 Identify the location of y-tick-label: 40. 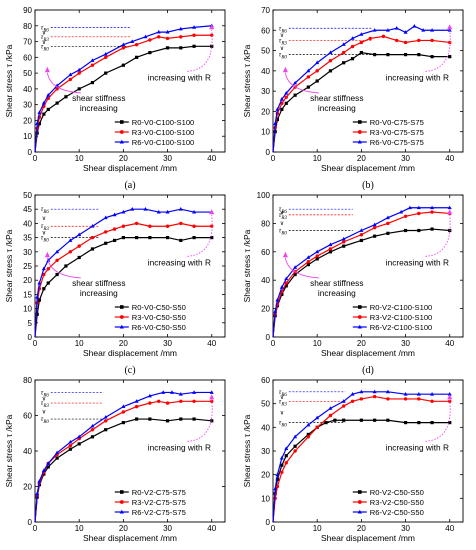
(27, 89).